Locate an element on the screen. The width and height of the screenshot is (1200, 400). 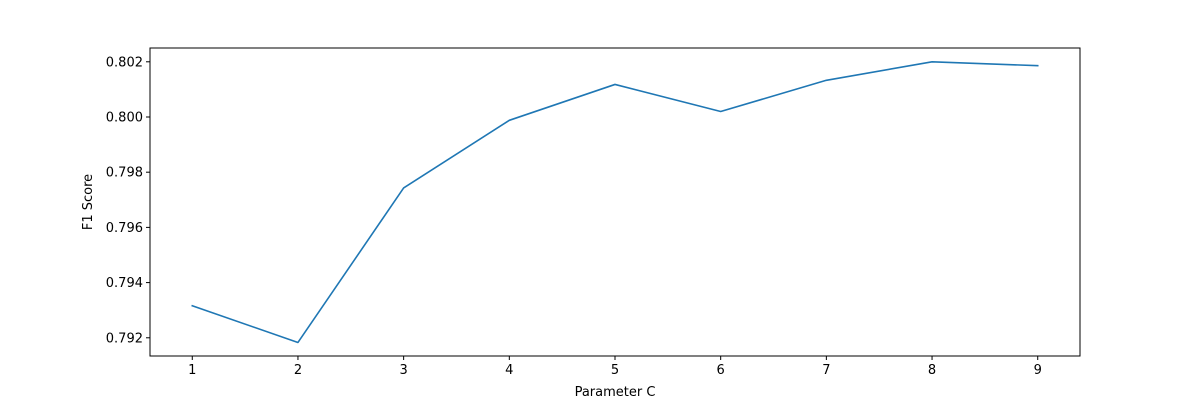
x-tick-label: 3 is located at coordinates (403, 370).